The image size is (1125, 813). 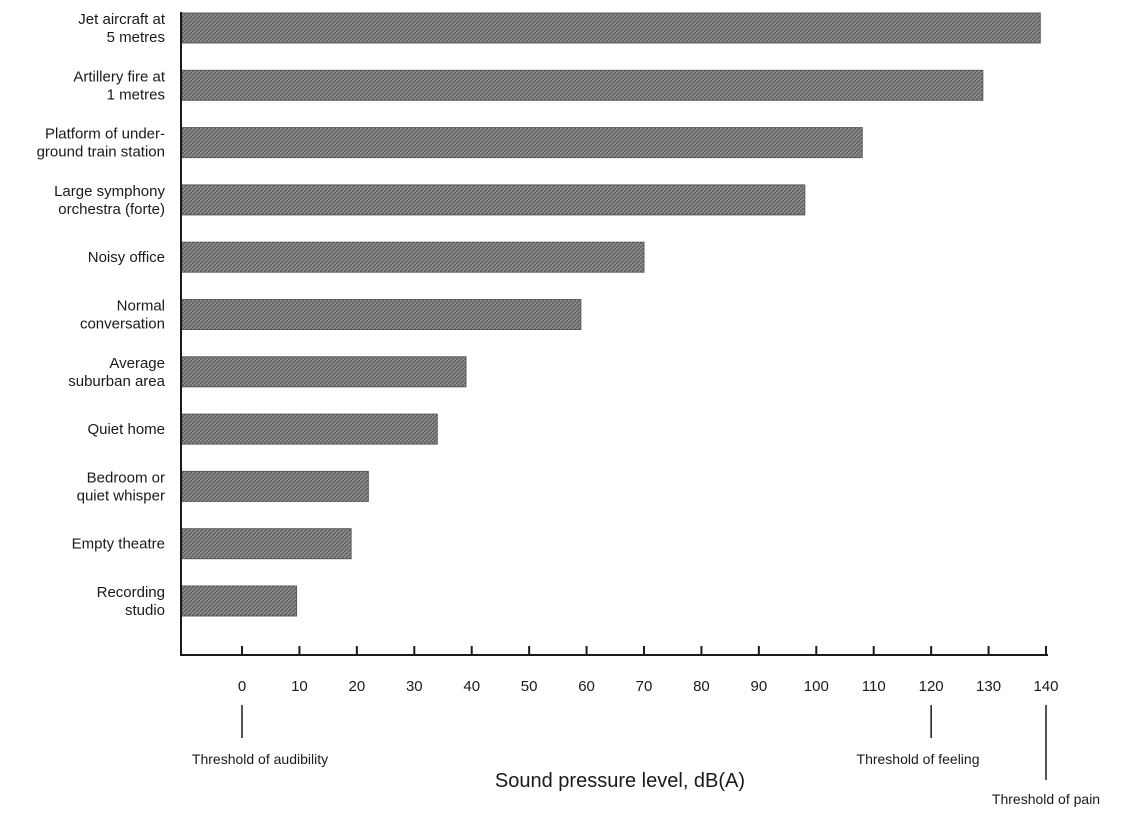 What do you see at coordinates (116, 381) in the screenshot?
I see `category-label: suburban area` at bounding box center [116, 381].